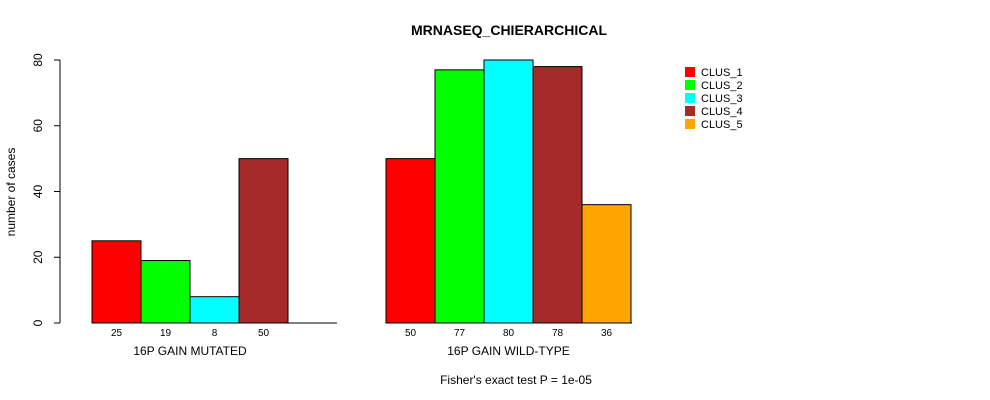  What do you see at coordinates (509, 333) in the screenshot?
I see `bar-value-label: 80` at bounding box center [509, 333].